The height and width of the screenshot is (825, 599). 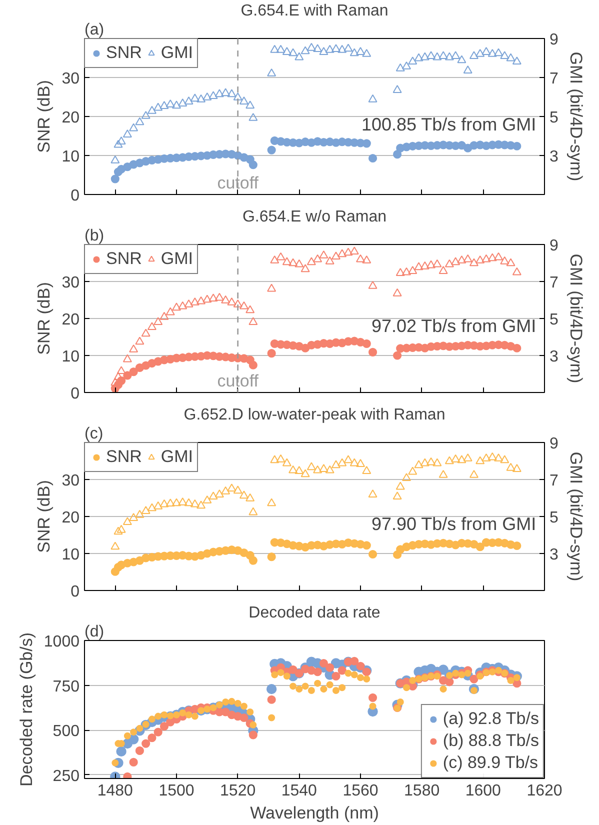 I want to click on annotation: 97.02 Tb/s from GMI, so click(x=453, y=326).